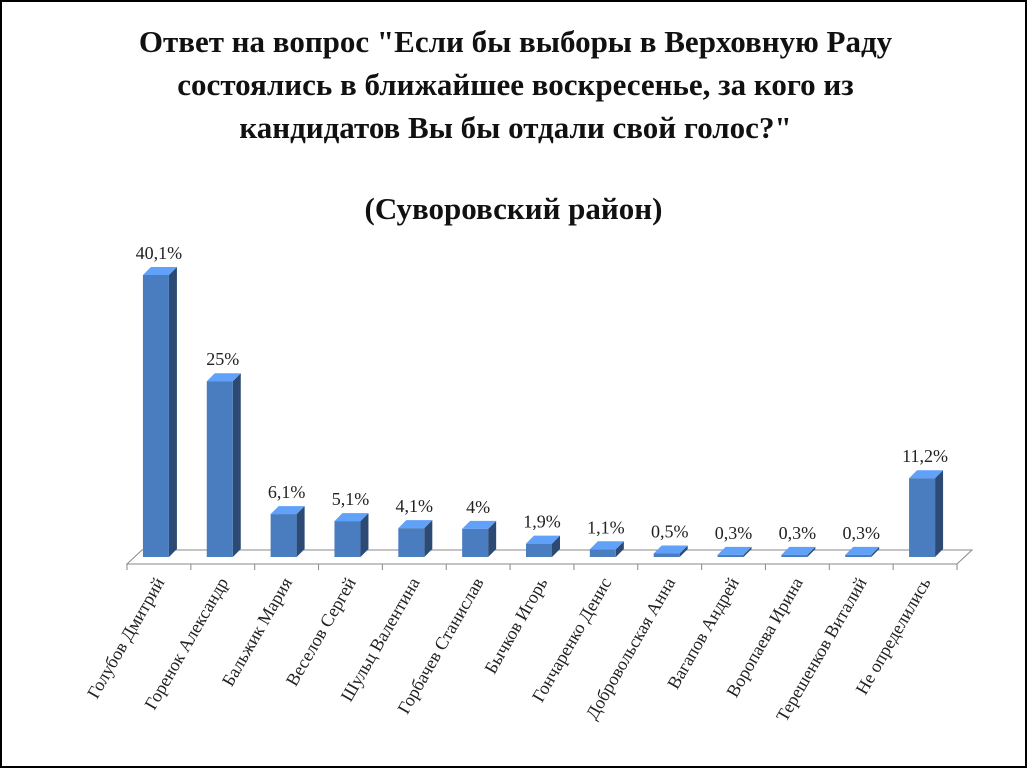 Image resolution: width=1027 pixels, height=768 pixels. What do you see at coordinates (222, 359) in the screenshot?
I see `value-label: 25%` at bounding box center [222, 359].